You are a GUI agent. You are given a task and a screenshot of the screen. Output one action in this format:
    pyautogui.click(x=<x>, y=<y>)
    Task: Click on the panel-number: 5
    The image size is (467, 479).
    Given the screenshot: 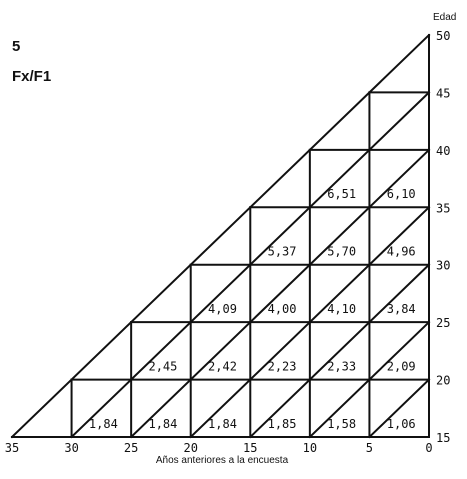 What is the action you would take?
    pyautogui.click(x=16, y=46)
    